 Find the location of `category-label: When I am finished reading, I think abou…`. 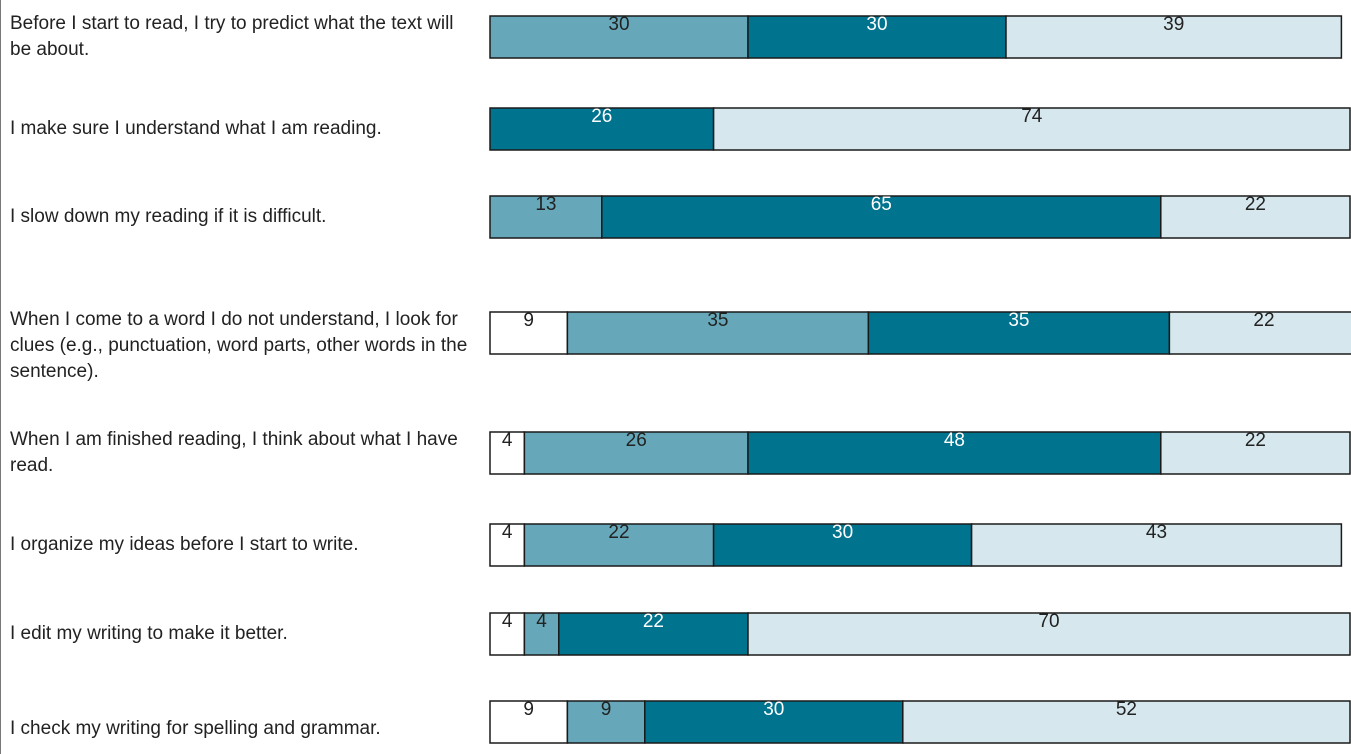

category-label: When I am finished reading, I think abou… is located at coordinates (234, 452).